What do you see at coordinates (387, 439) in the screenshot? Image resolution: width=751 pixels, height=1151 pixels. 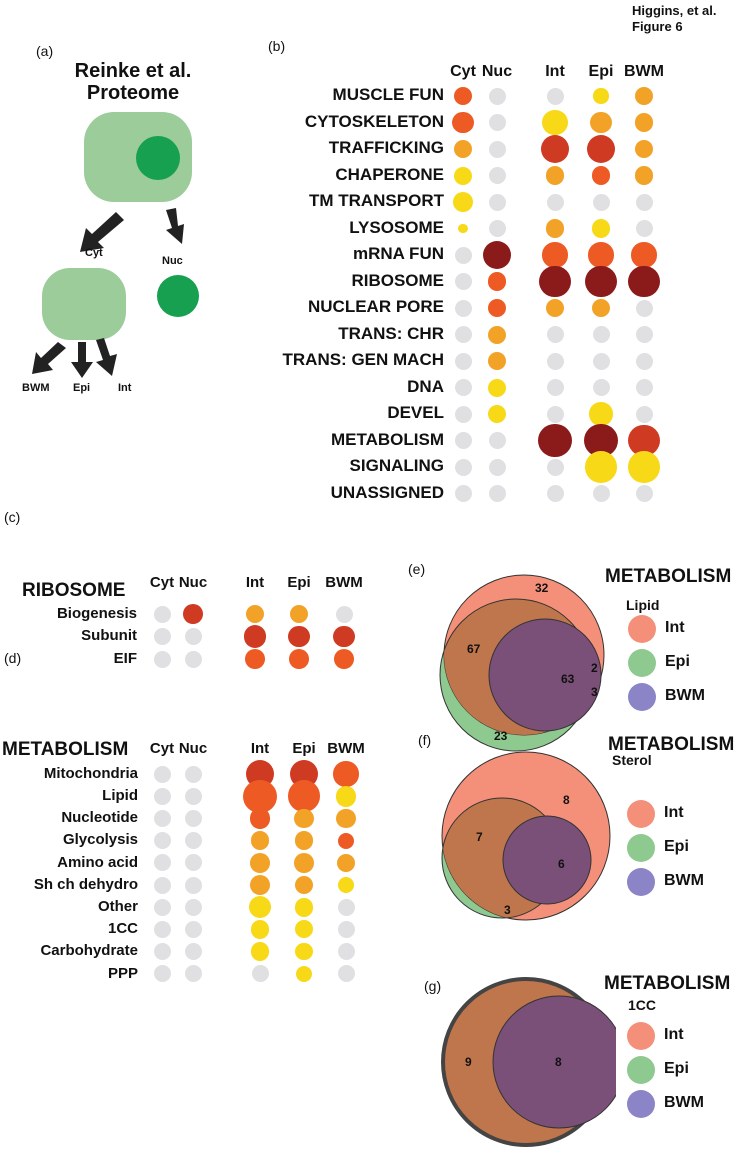 I see `row-label: METABOLISM` at bounding box center [387, 439].